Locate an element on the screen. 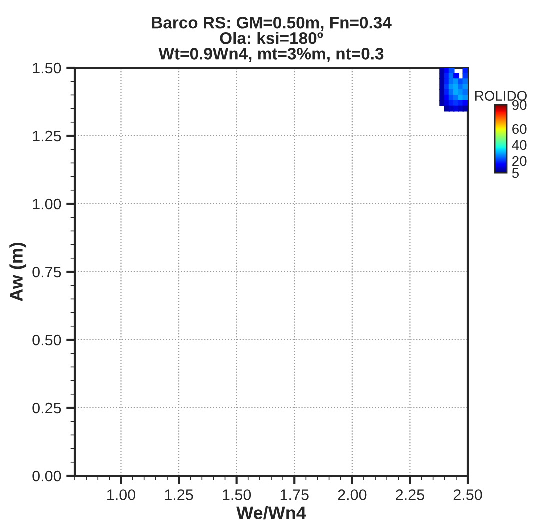  x-tick-label: 2.00 is located at coordinates (352, 495).